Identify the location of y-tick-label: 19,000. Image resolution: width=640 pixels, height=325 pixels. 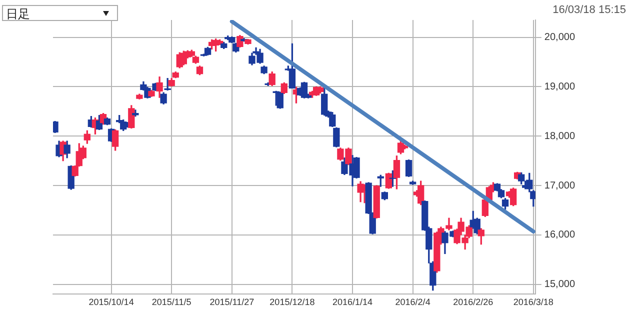
(560, 86).